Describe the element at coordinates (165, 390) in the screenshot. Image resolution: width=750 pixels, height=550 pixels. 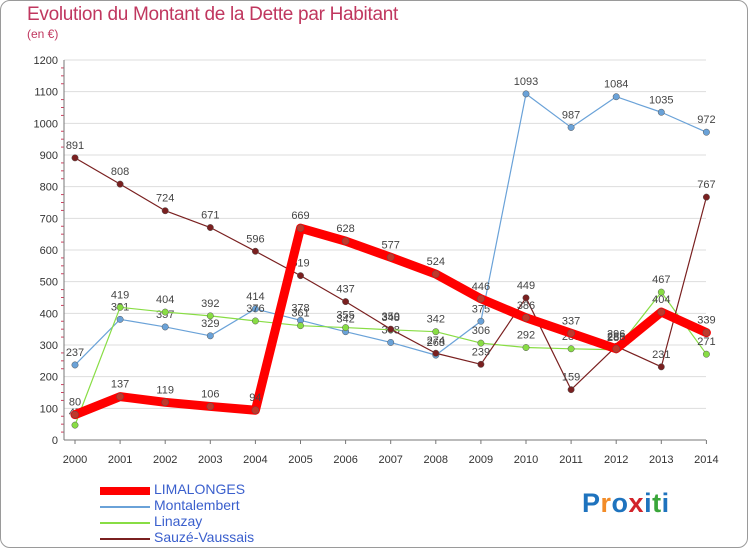
I see `data-label: 119` at that location.